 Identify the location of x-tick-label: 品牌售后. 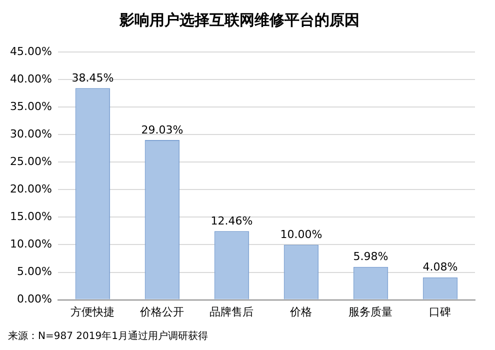
(232, 311).